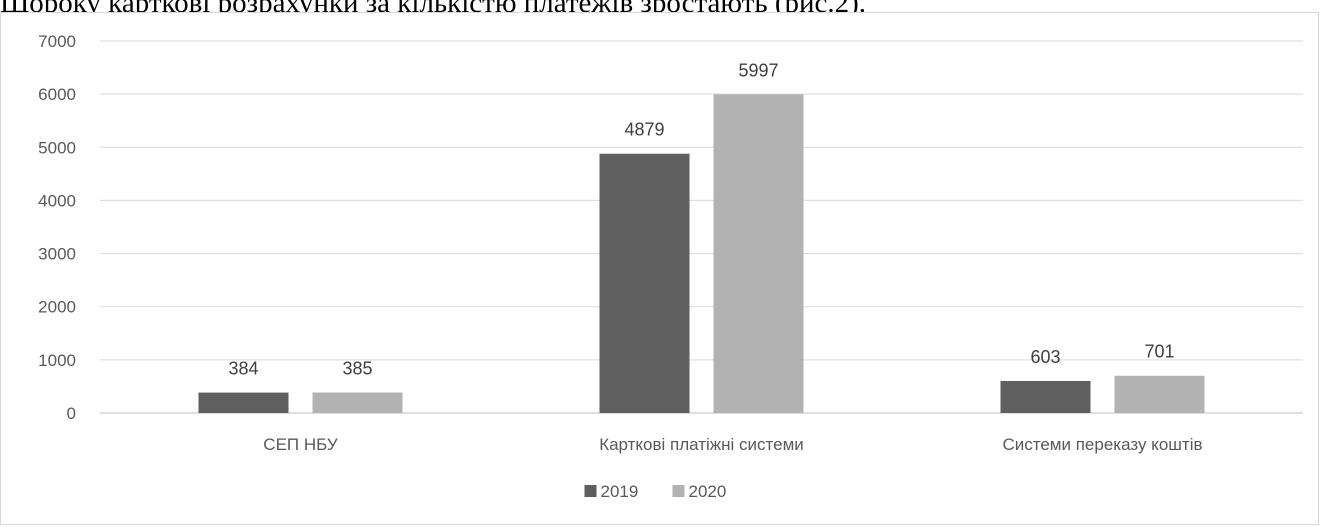  I want to click on y-tick-label: 4000, so click(57, 200).